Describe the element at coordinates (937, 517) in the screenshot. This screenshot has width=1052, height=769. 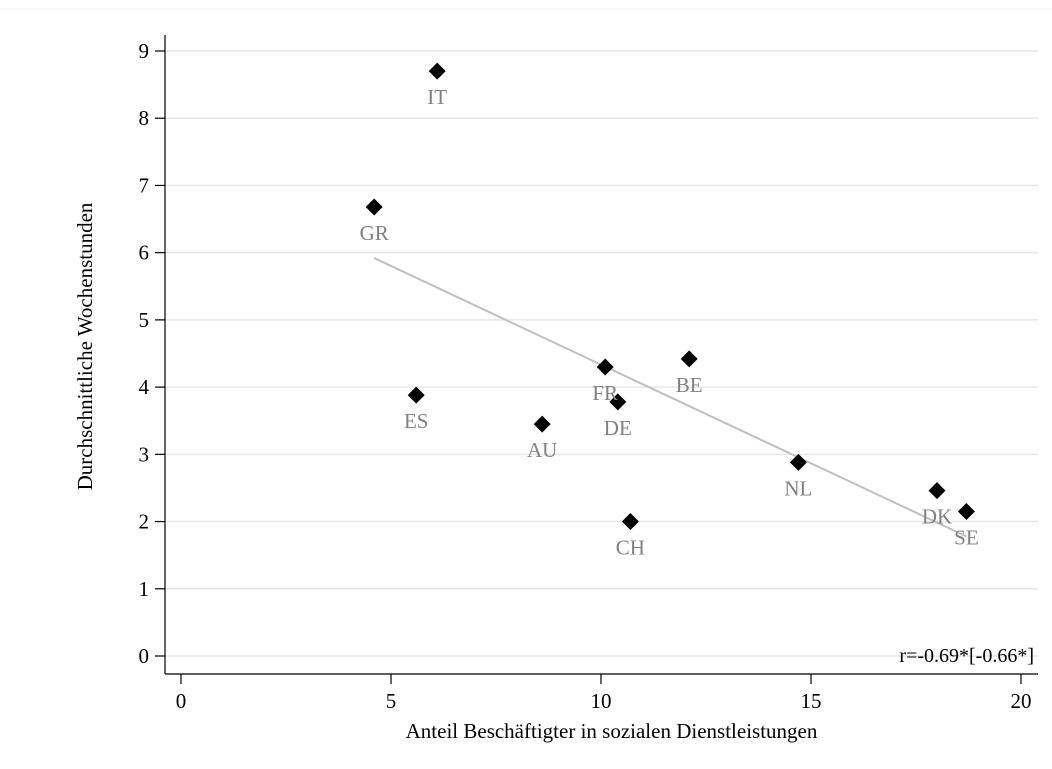
I see `point-label-dk: DK` at that location.